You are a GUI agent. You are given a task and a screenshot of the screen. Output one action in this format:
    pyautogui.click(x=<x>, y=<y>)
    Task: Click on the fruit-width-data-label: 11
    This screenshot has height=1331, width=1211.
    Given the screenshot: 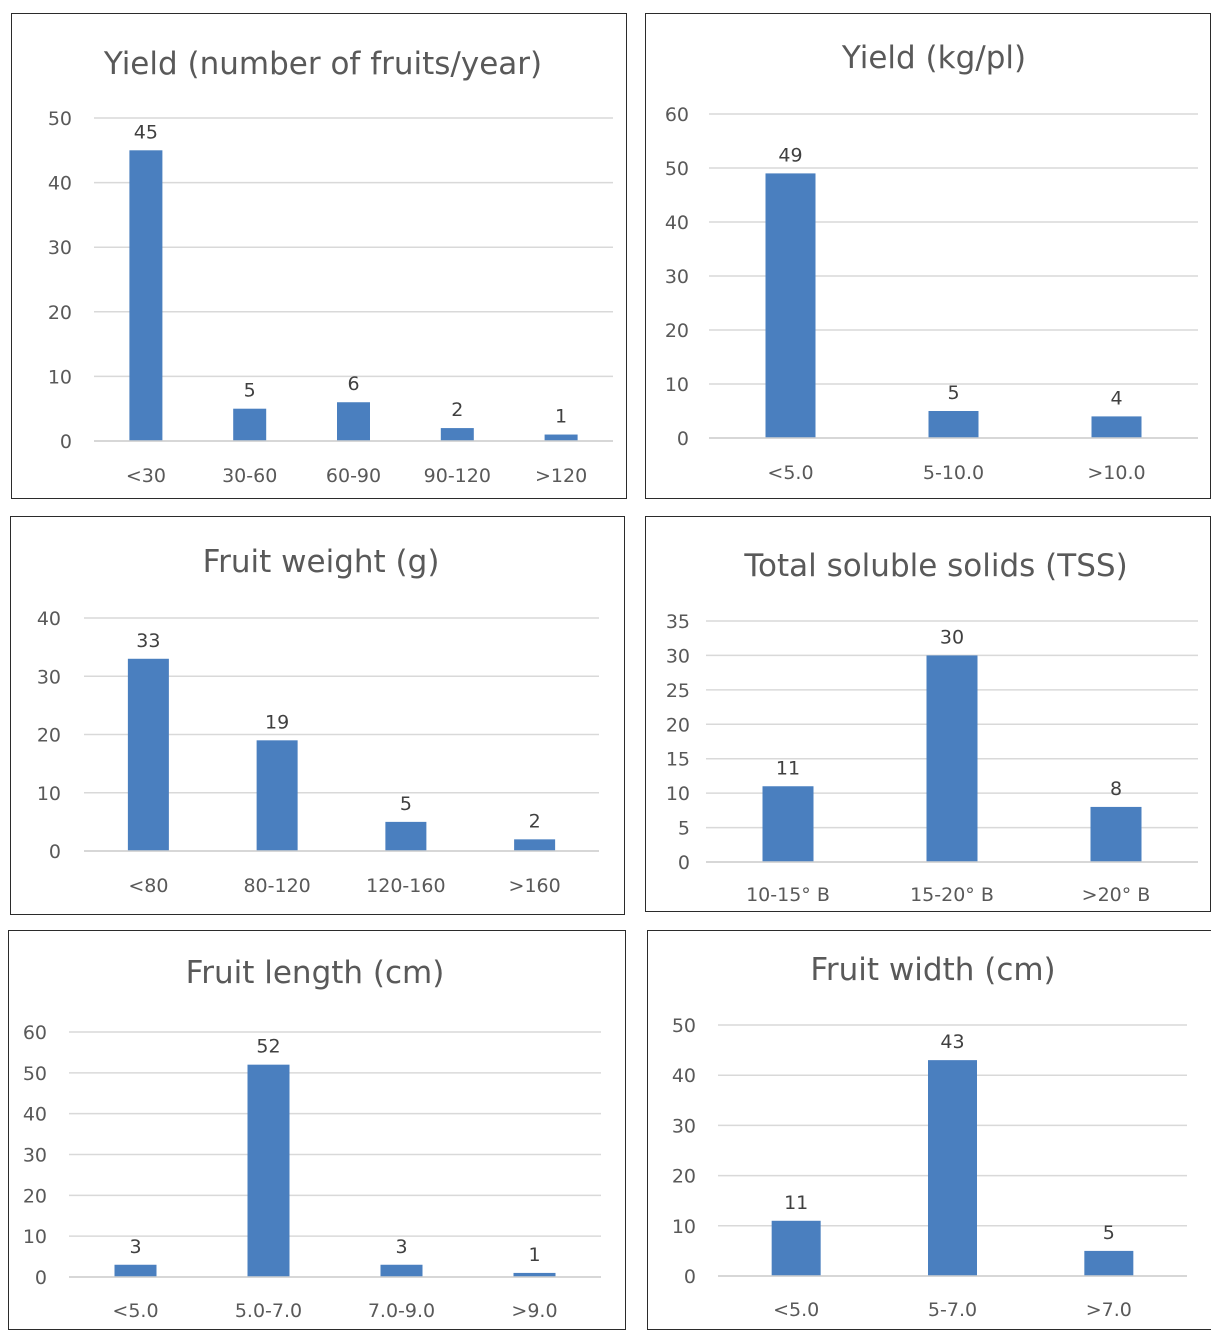 What is the action you would take?
    pyautogui.click(x=796, y=1203)
    